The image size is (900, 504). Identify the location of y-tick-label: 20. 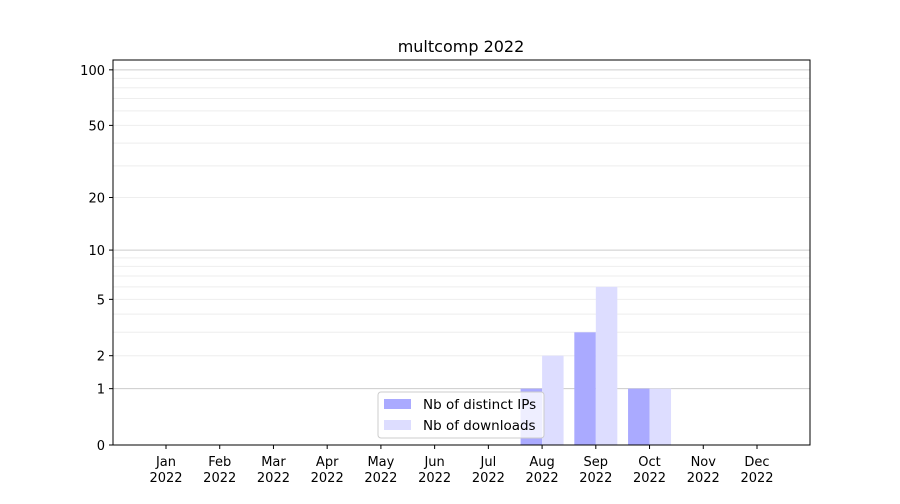
(96, 199).